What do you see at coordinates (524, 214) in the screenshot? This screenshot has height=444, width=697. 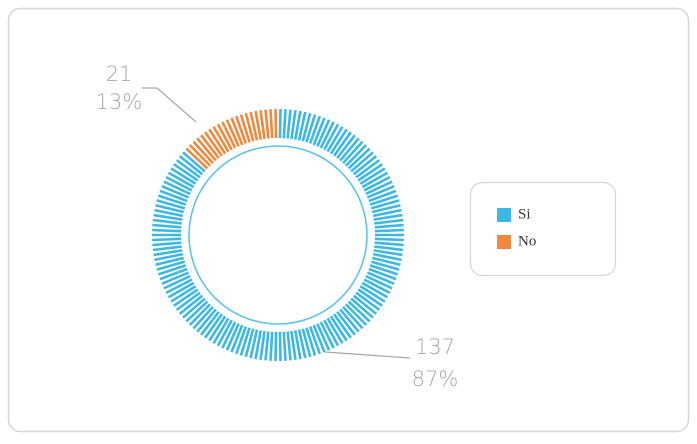 I see `legend-label: Si` at bounding box center [524, 214].